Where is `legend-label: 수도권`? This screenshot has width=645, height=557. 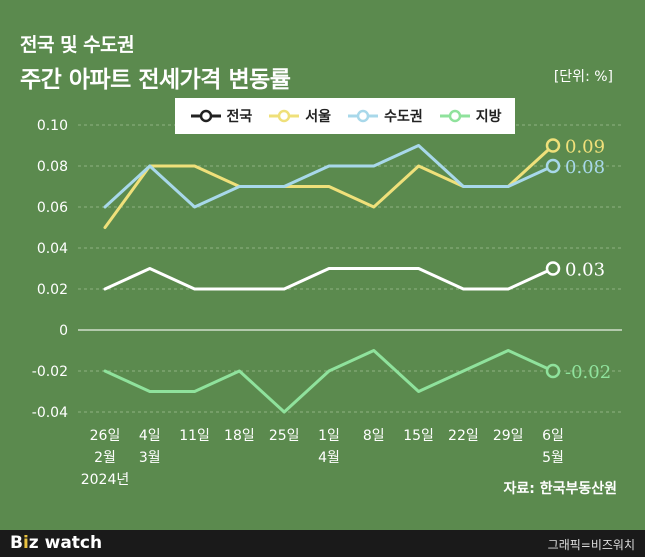 legend-label: 수도권 is located at coordinates (403, 117).